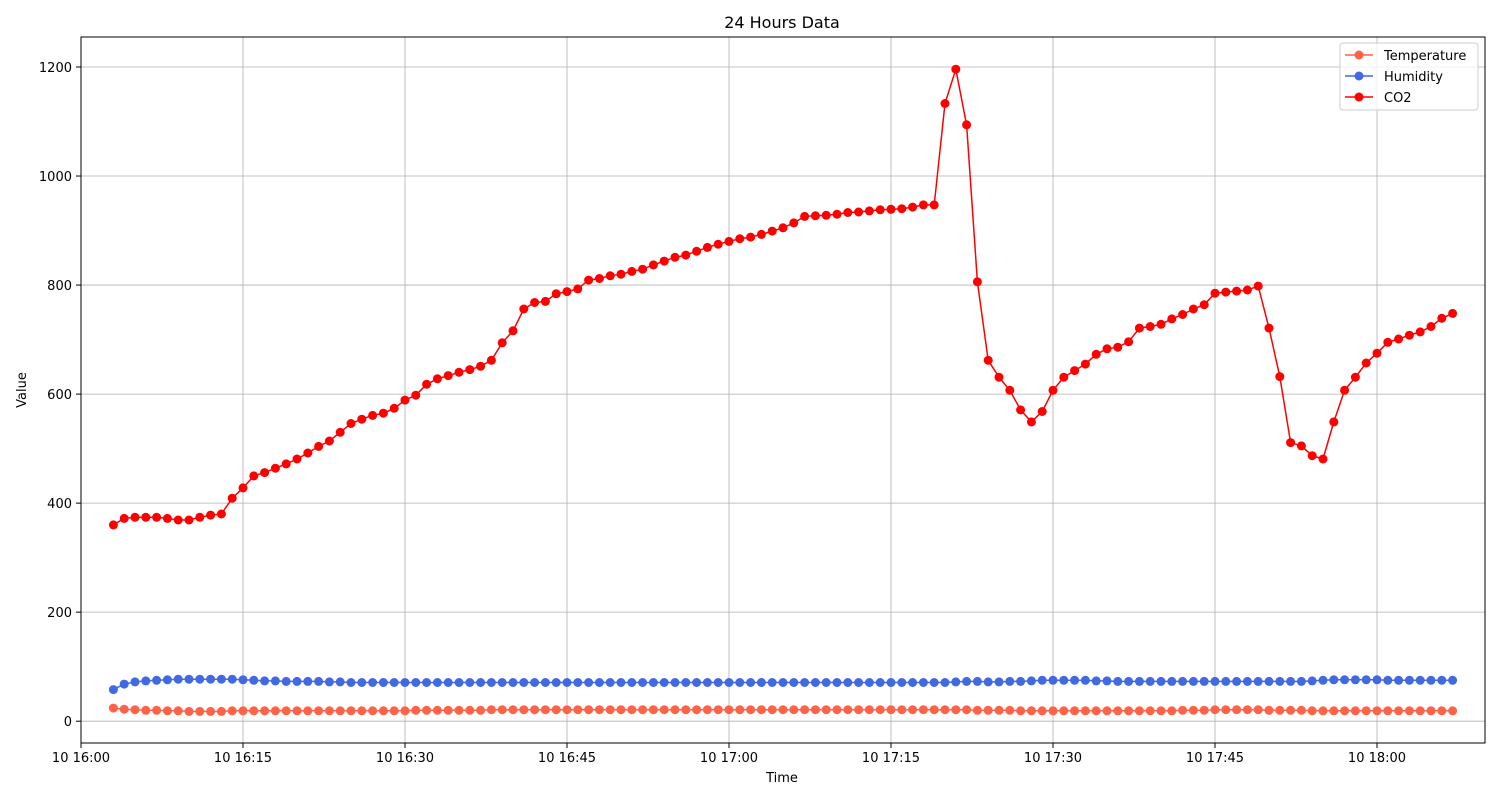  Describe the element at coordinates (891, 758) in the screenshot. I see `x-tick-label: 10 17:15` at that location.